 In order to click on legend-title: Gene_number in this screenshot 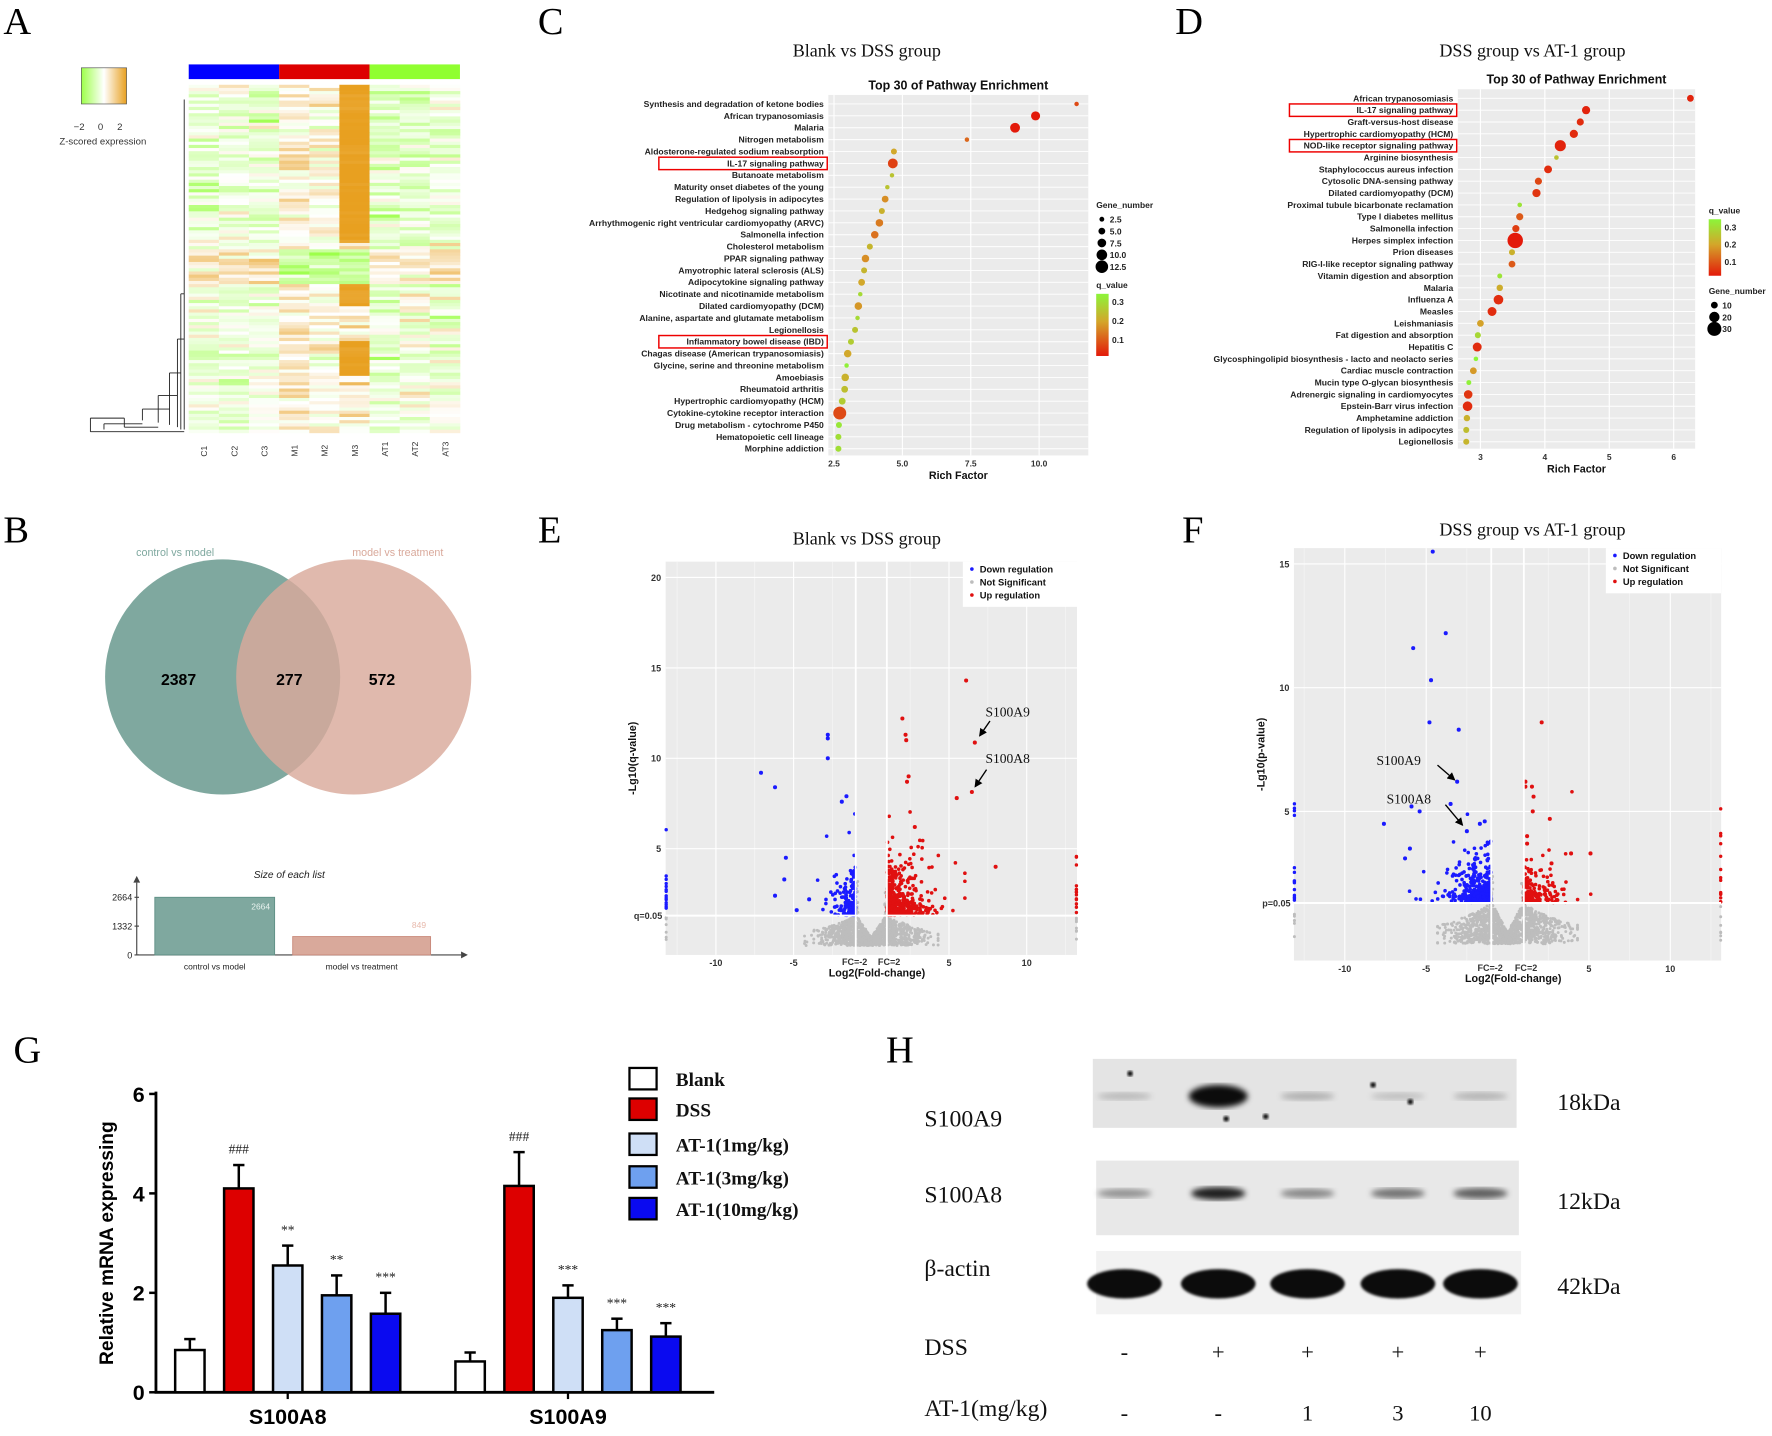, I will do `click(1738, 291)`.